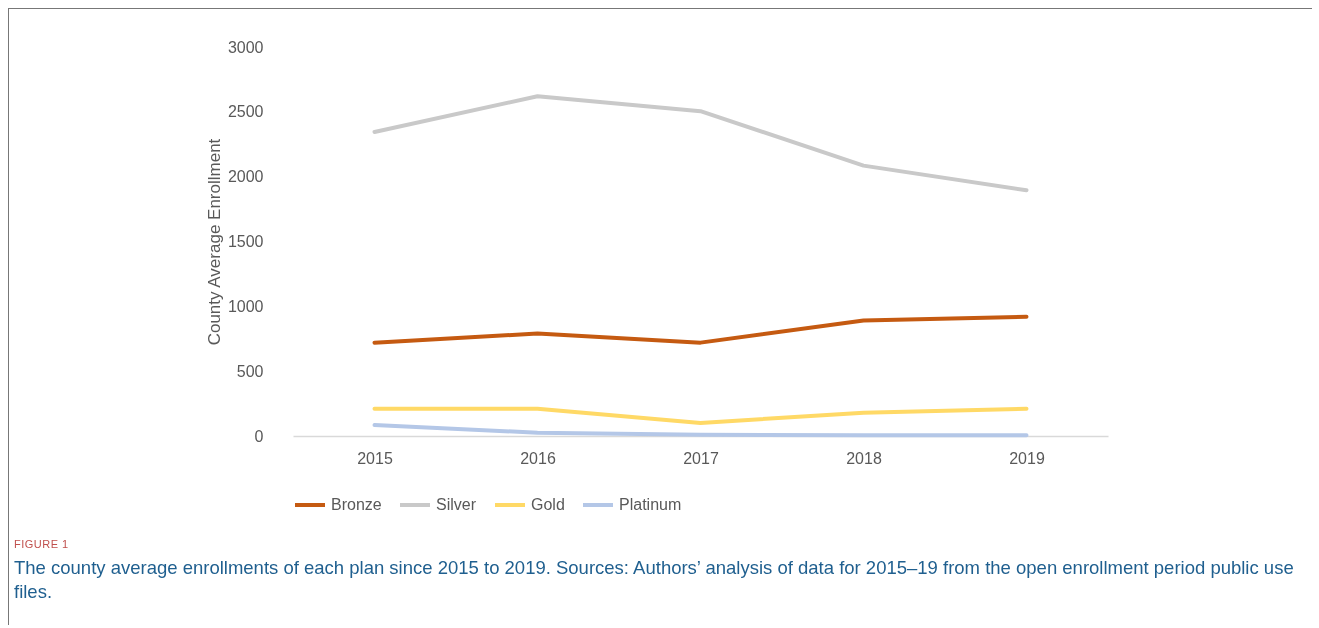 The image size is (1319, 628). Describe the element at coordinates (214, 242) in the screenshot. I see `y-axis-title: County Average Enrollment` at that location.